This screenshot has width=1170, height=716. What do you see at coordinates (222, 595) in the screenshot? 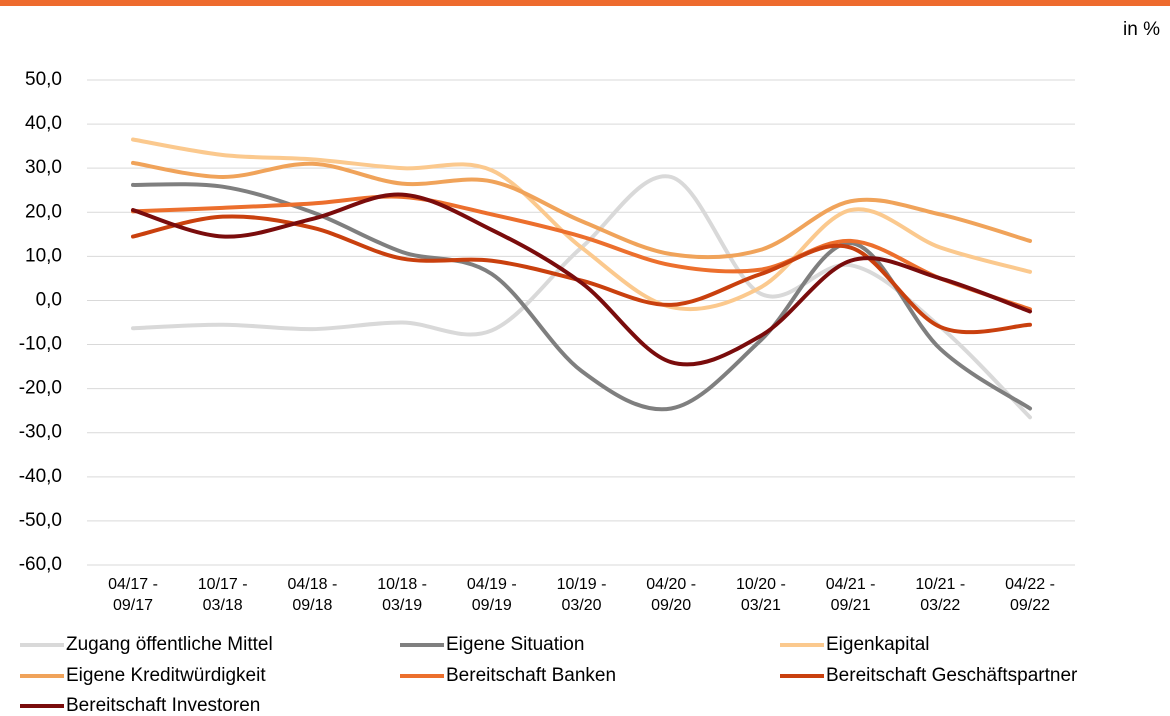
I see `x-tick-label: 10/17 - 03/18` at bounding box center [222, 595].